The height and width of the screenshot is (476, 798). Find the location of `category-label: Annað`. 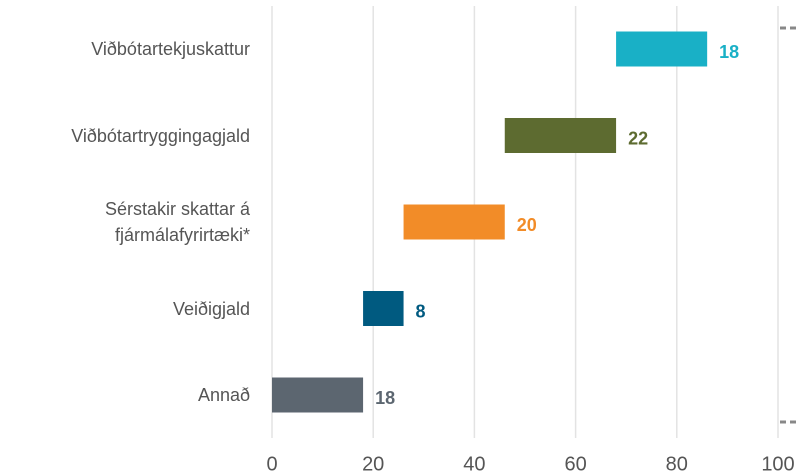

category-label: Annað is located at coordinates (223, 395).